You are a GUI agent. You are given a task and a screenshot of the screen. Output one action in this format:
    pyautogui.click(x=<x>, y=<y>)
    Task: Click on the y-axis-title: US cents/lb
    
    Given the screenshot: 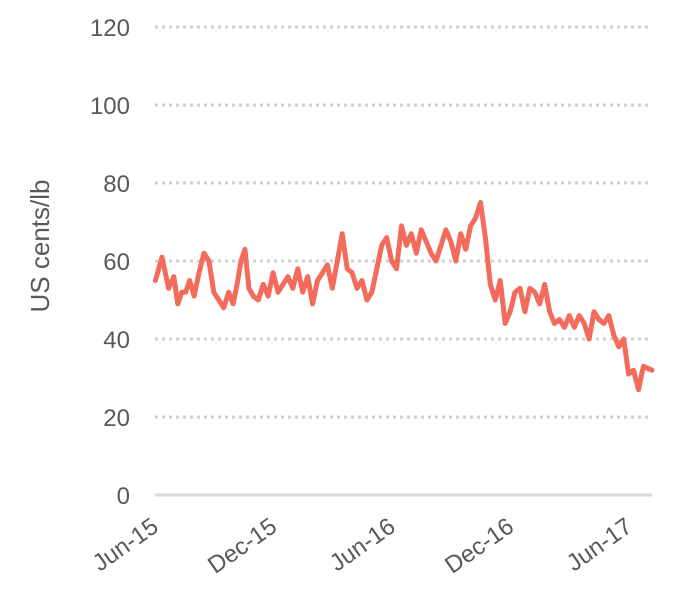 What is the action you would take?
    pyautogui.click(x=40, y=246)
    